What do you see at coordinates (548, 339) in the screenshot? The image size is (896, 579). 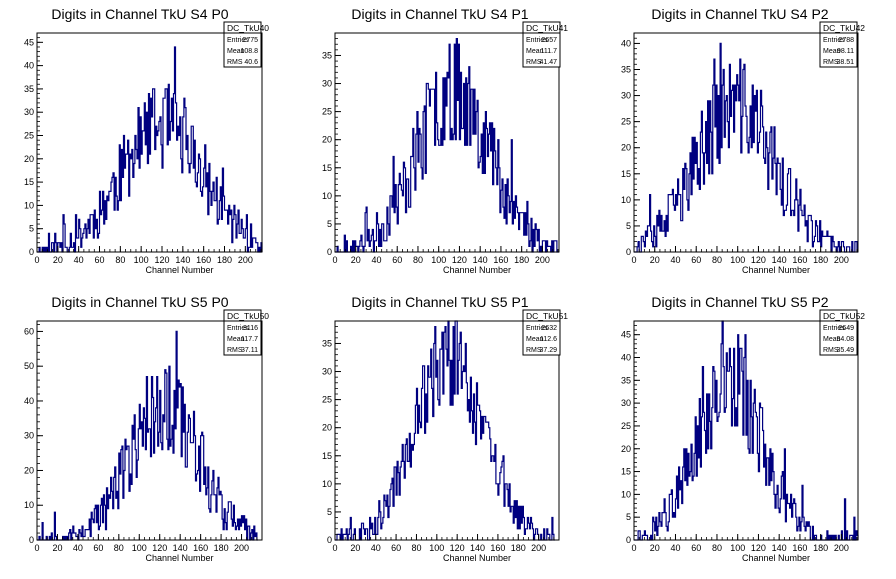 I see `stats-value: 112.6` at bounding box center [548, 339].